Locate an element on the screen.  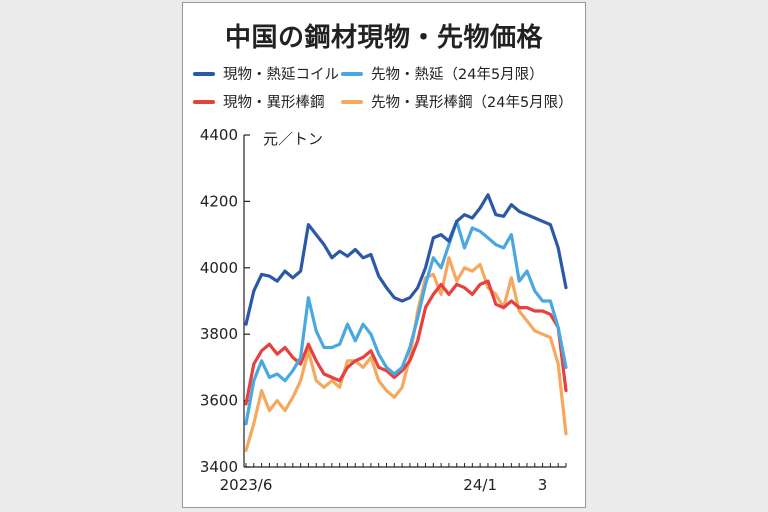
y-tick-label: 3800 is located at coordinates (219, 334).